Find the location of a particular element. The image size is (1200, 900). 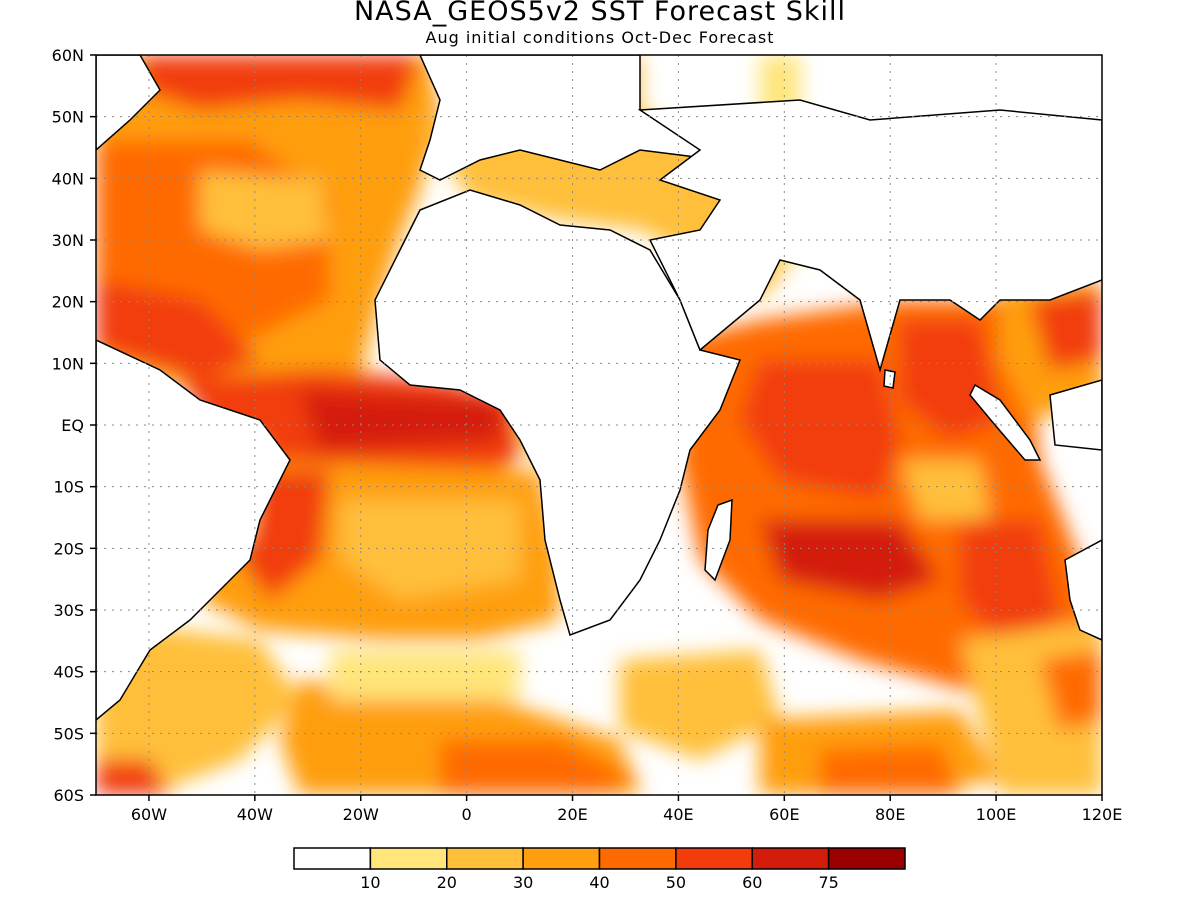

latitude-axis: 60N 50N 40N 30N 20N 10N EQ 10S 20S 30S 40S 50S 60S is located at coordinates (74, 425).